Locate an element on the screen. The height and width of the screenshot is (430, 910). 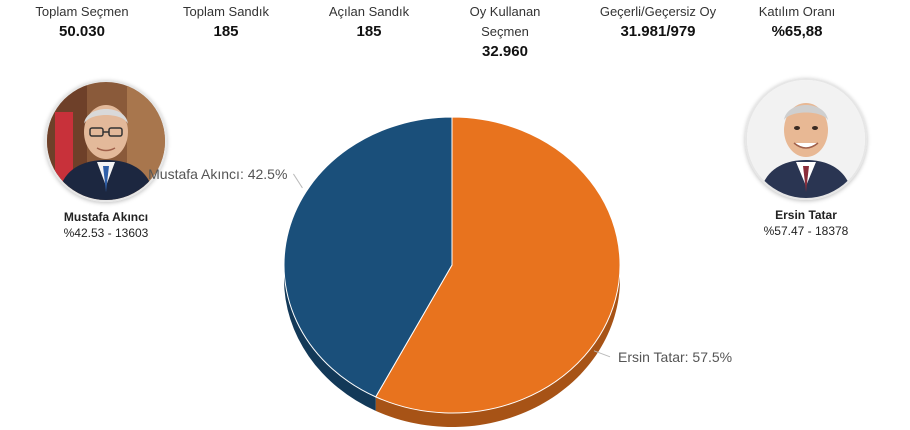
candidate-akinci: Mustafa Akıncı %42.53 - 13603 is located at coordinates (106, 160).